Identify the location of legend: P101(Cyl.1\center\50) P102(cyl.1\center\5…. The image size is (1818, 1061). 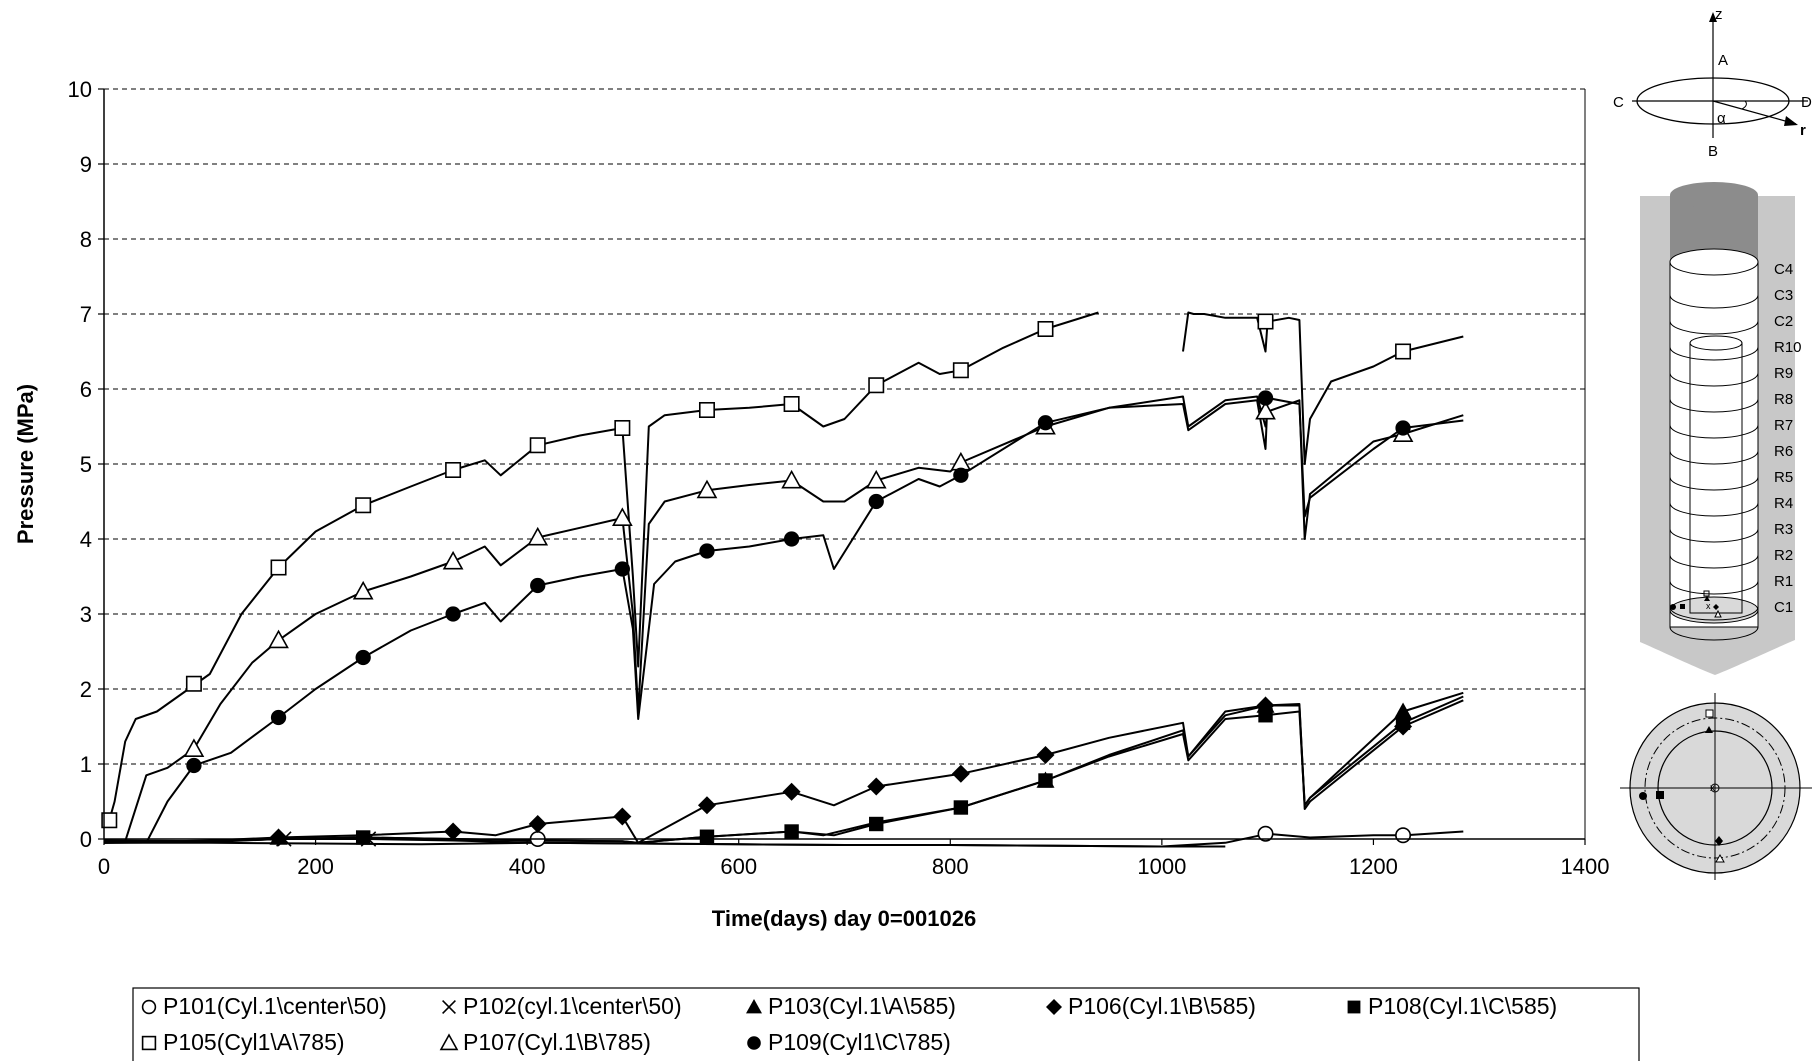
(886, 1024).